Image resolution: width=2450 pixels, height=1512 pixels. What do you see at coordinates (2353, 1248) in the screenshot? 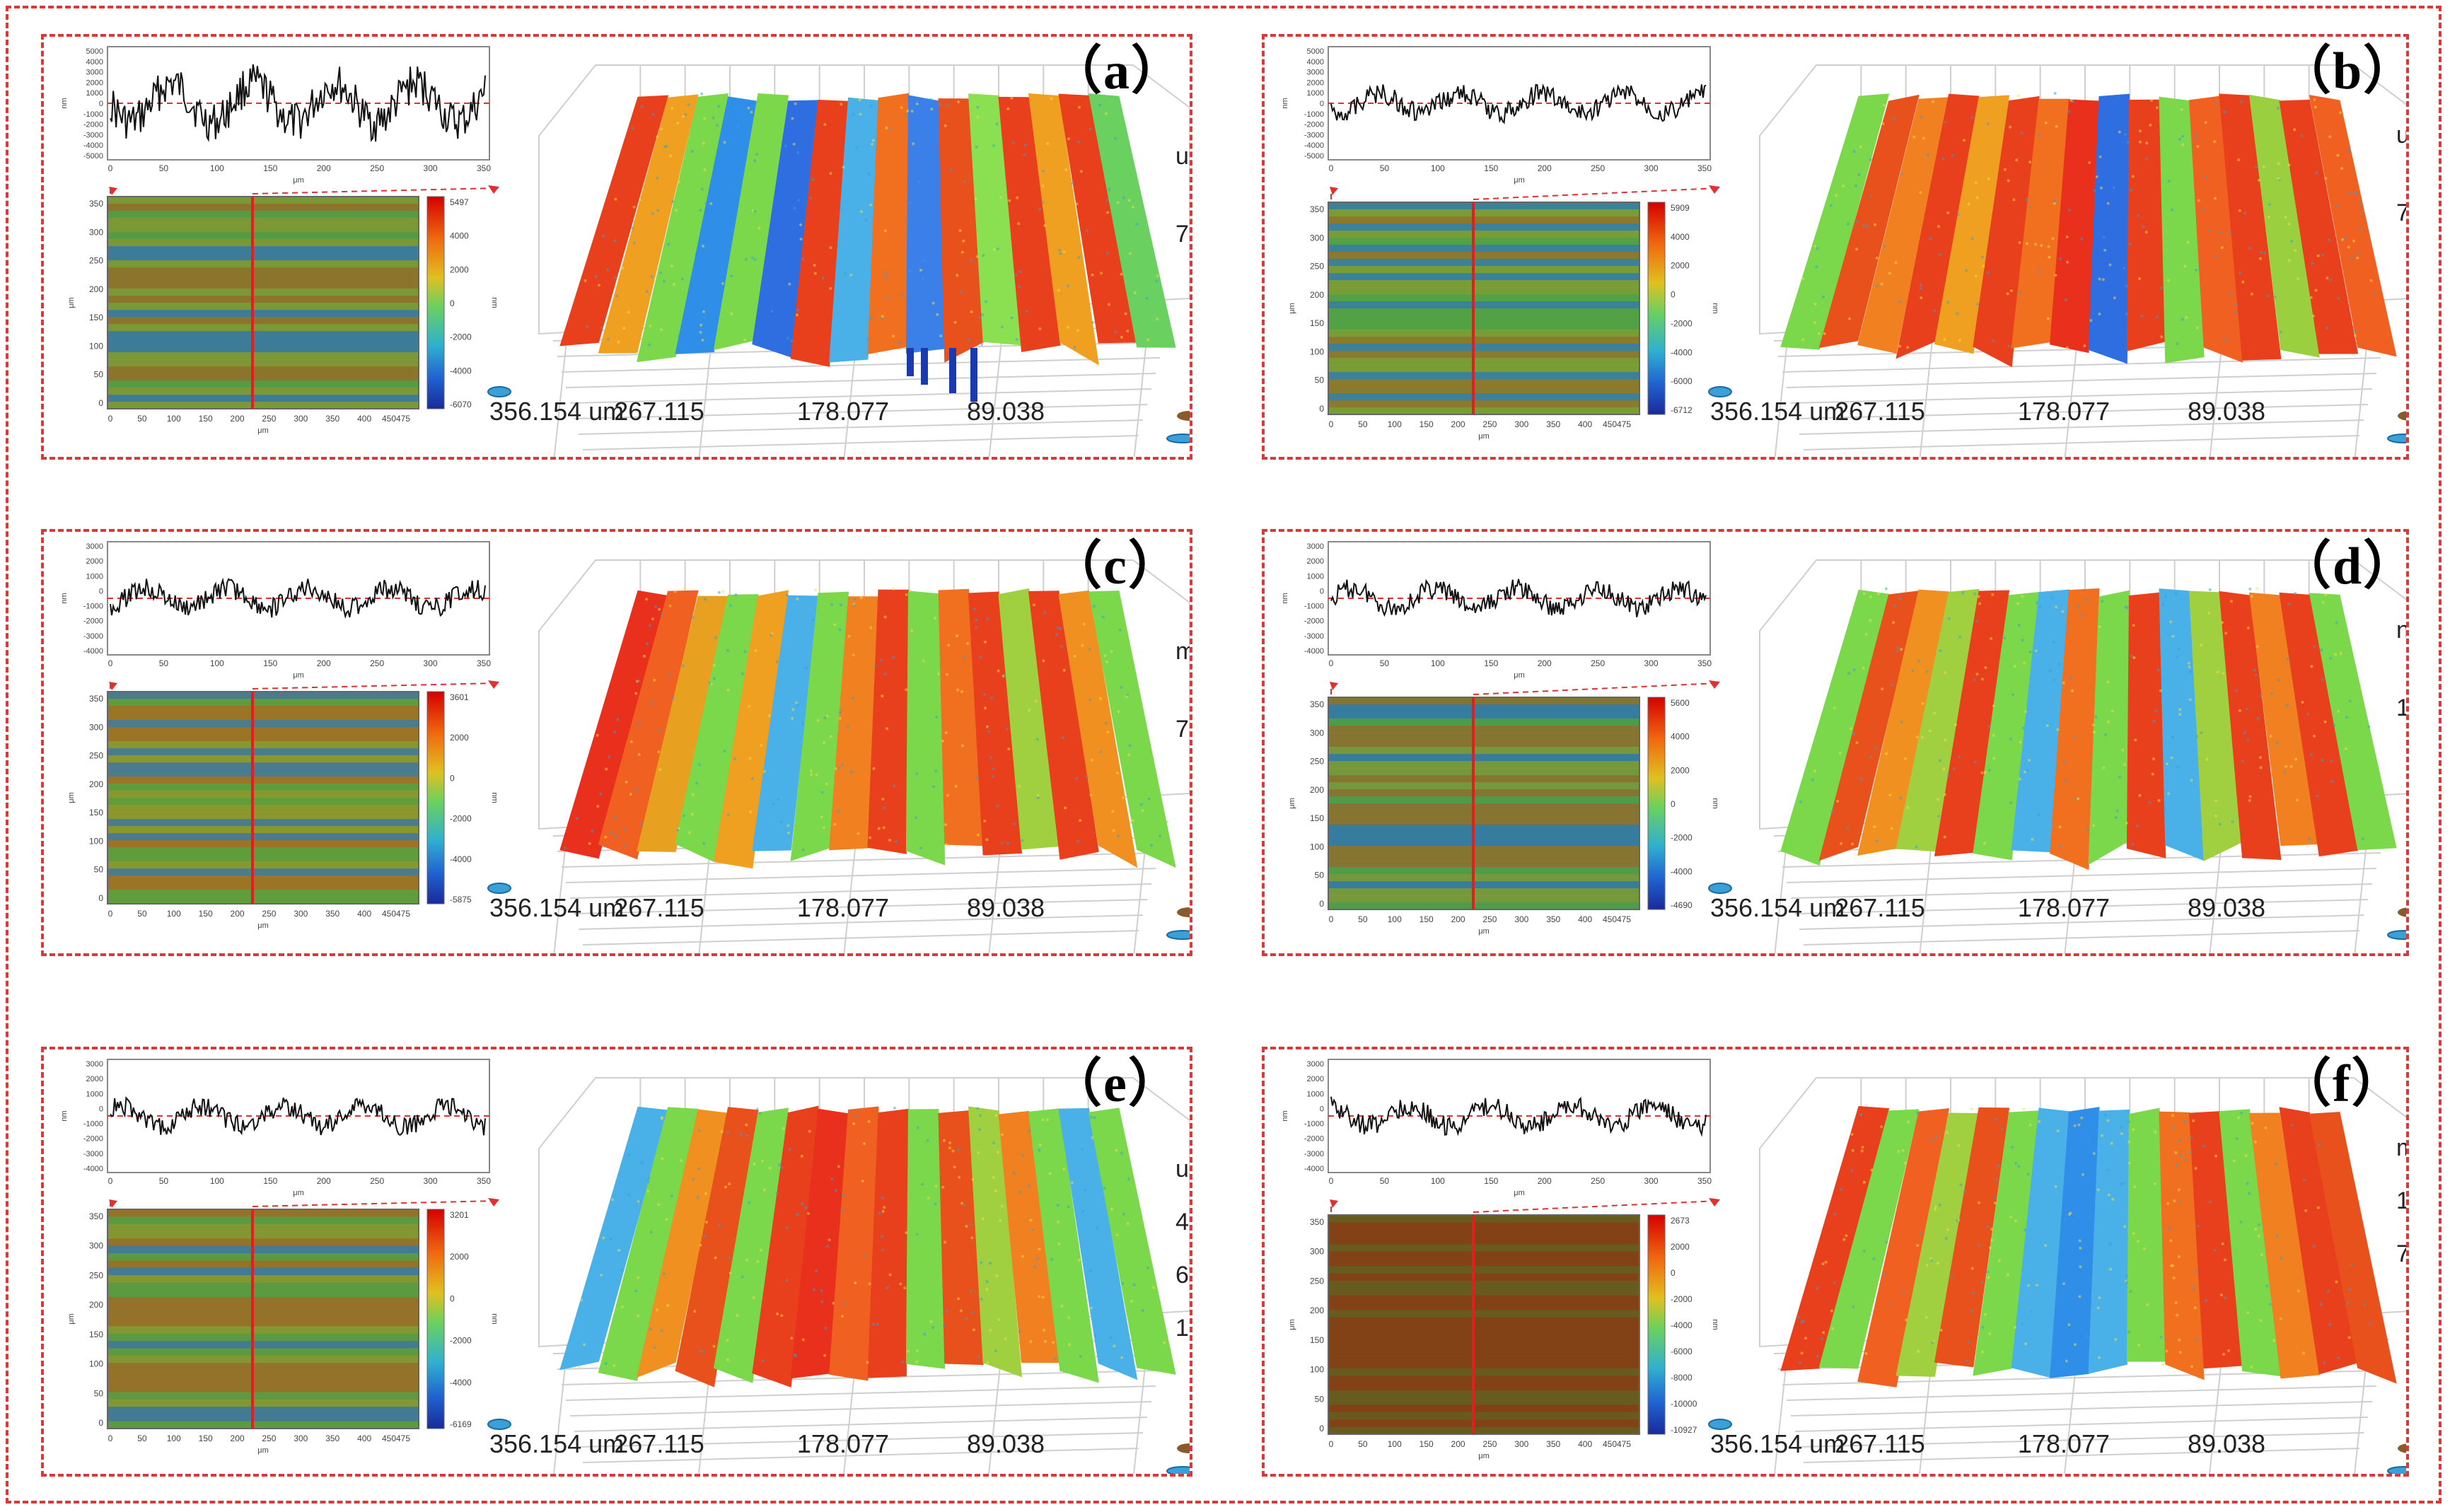
I see `surface-stripe` at bounding box center [2353, 1248].